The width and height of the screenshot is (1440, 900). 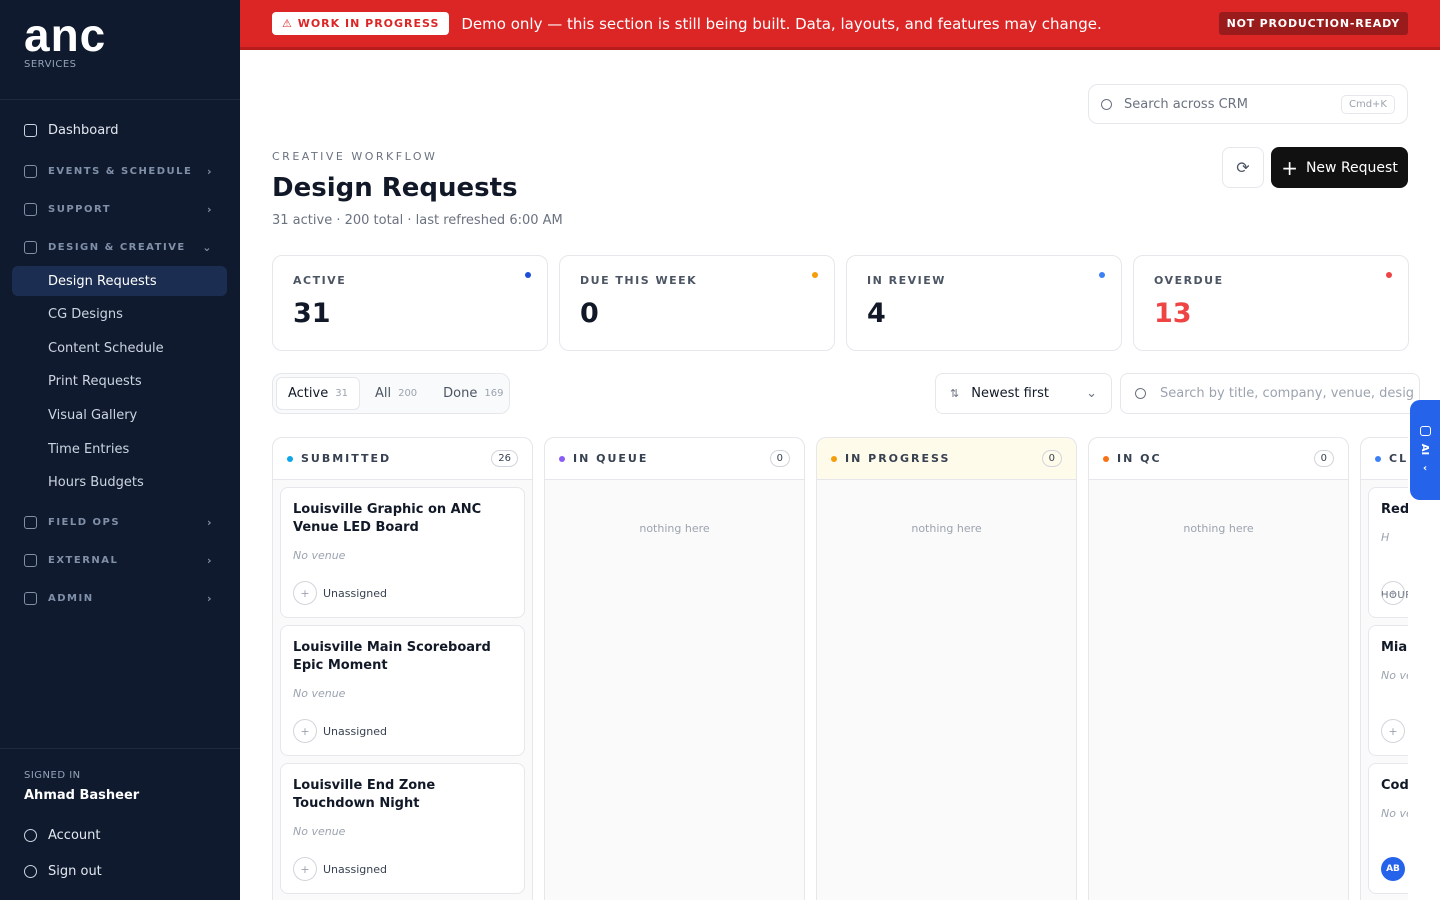 What do you see at coordinates (611, 458) in the screenshot?
I see `column-name: IN QUEUE` at bounding box center [611, 458].